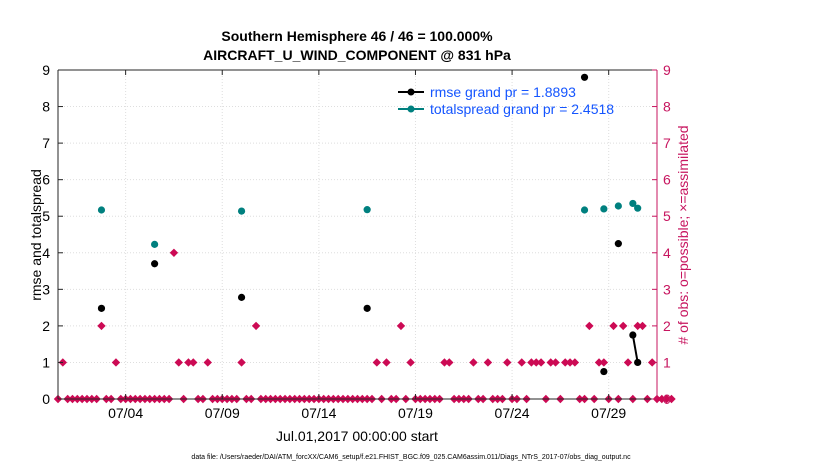 Image resolution: width=830 pixels, height=470 pixels. I want to click on legend-rmse-marker, so click(411, 92).